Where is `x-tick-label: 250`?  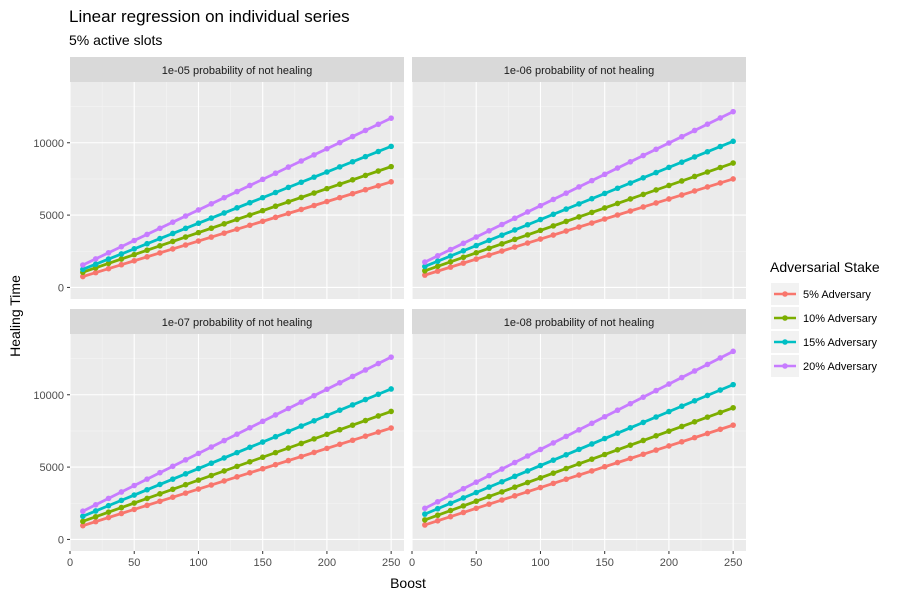
x-tick-label: 250 is located at coordinates (733, 563).